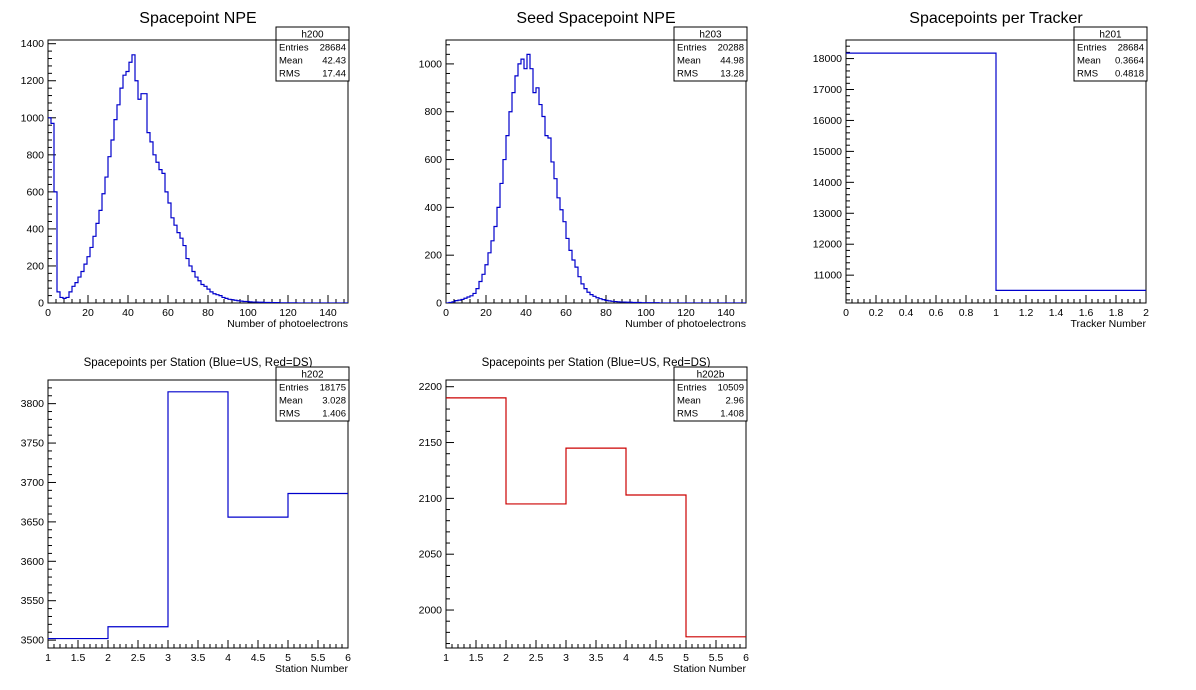  What do you see at coordinates (334, 61) in the screenshot?
I see `stats-mean-value: 42.43` at bounding box center [334, 61].